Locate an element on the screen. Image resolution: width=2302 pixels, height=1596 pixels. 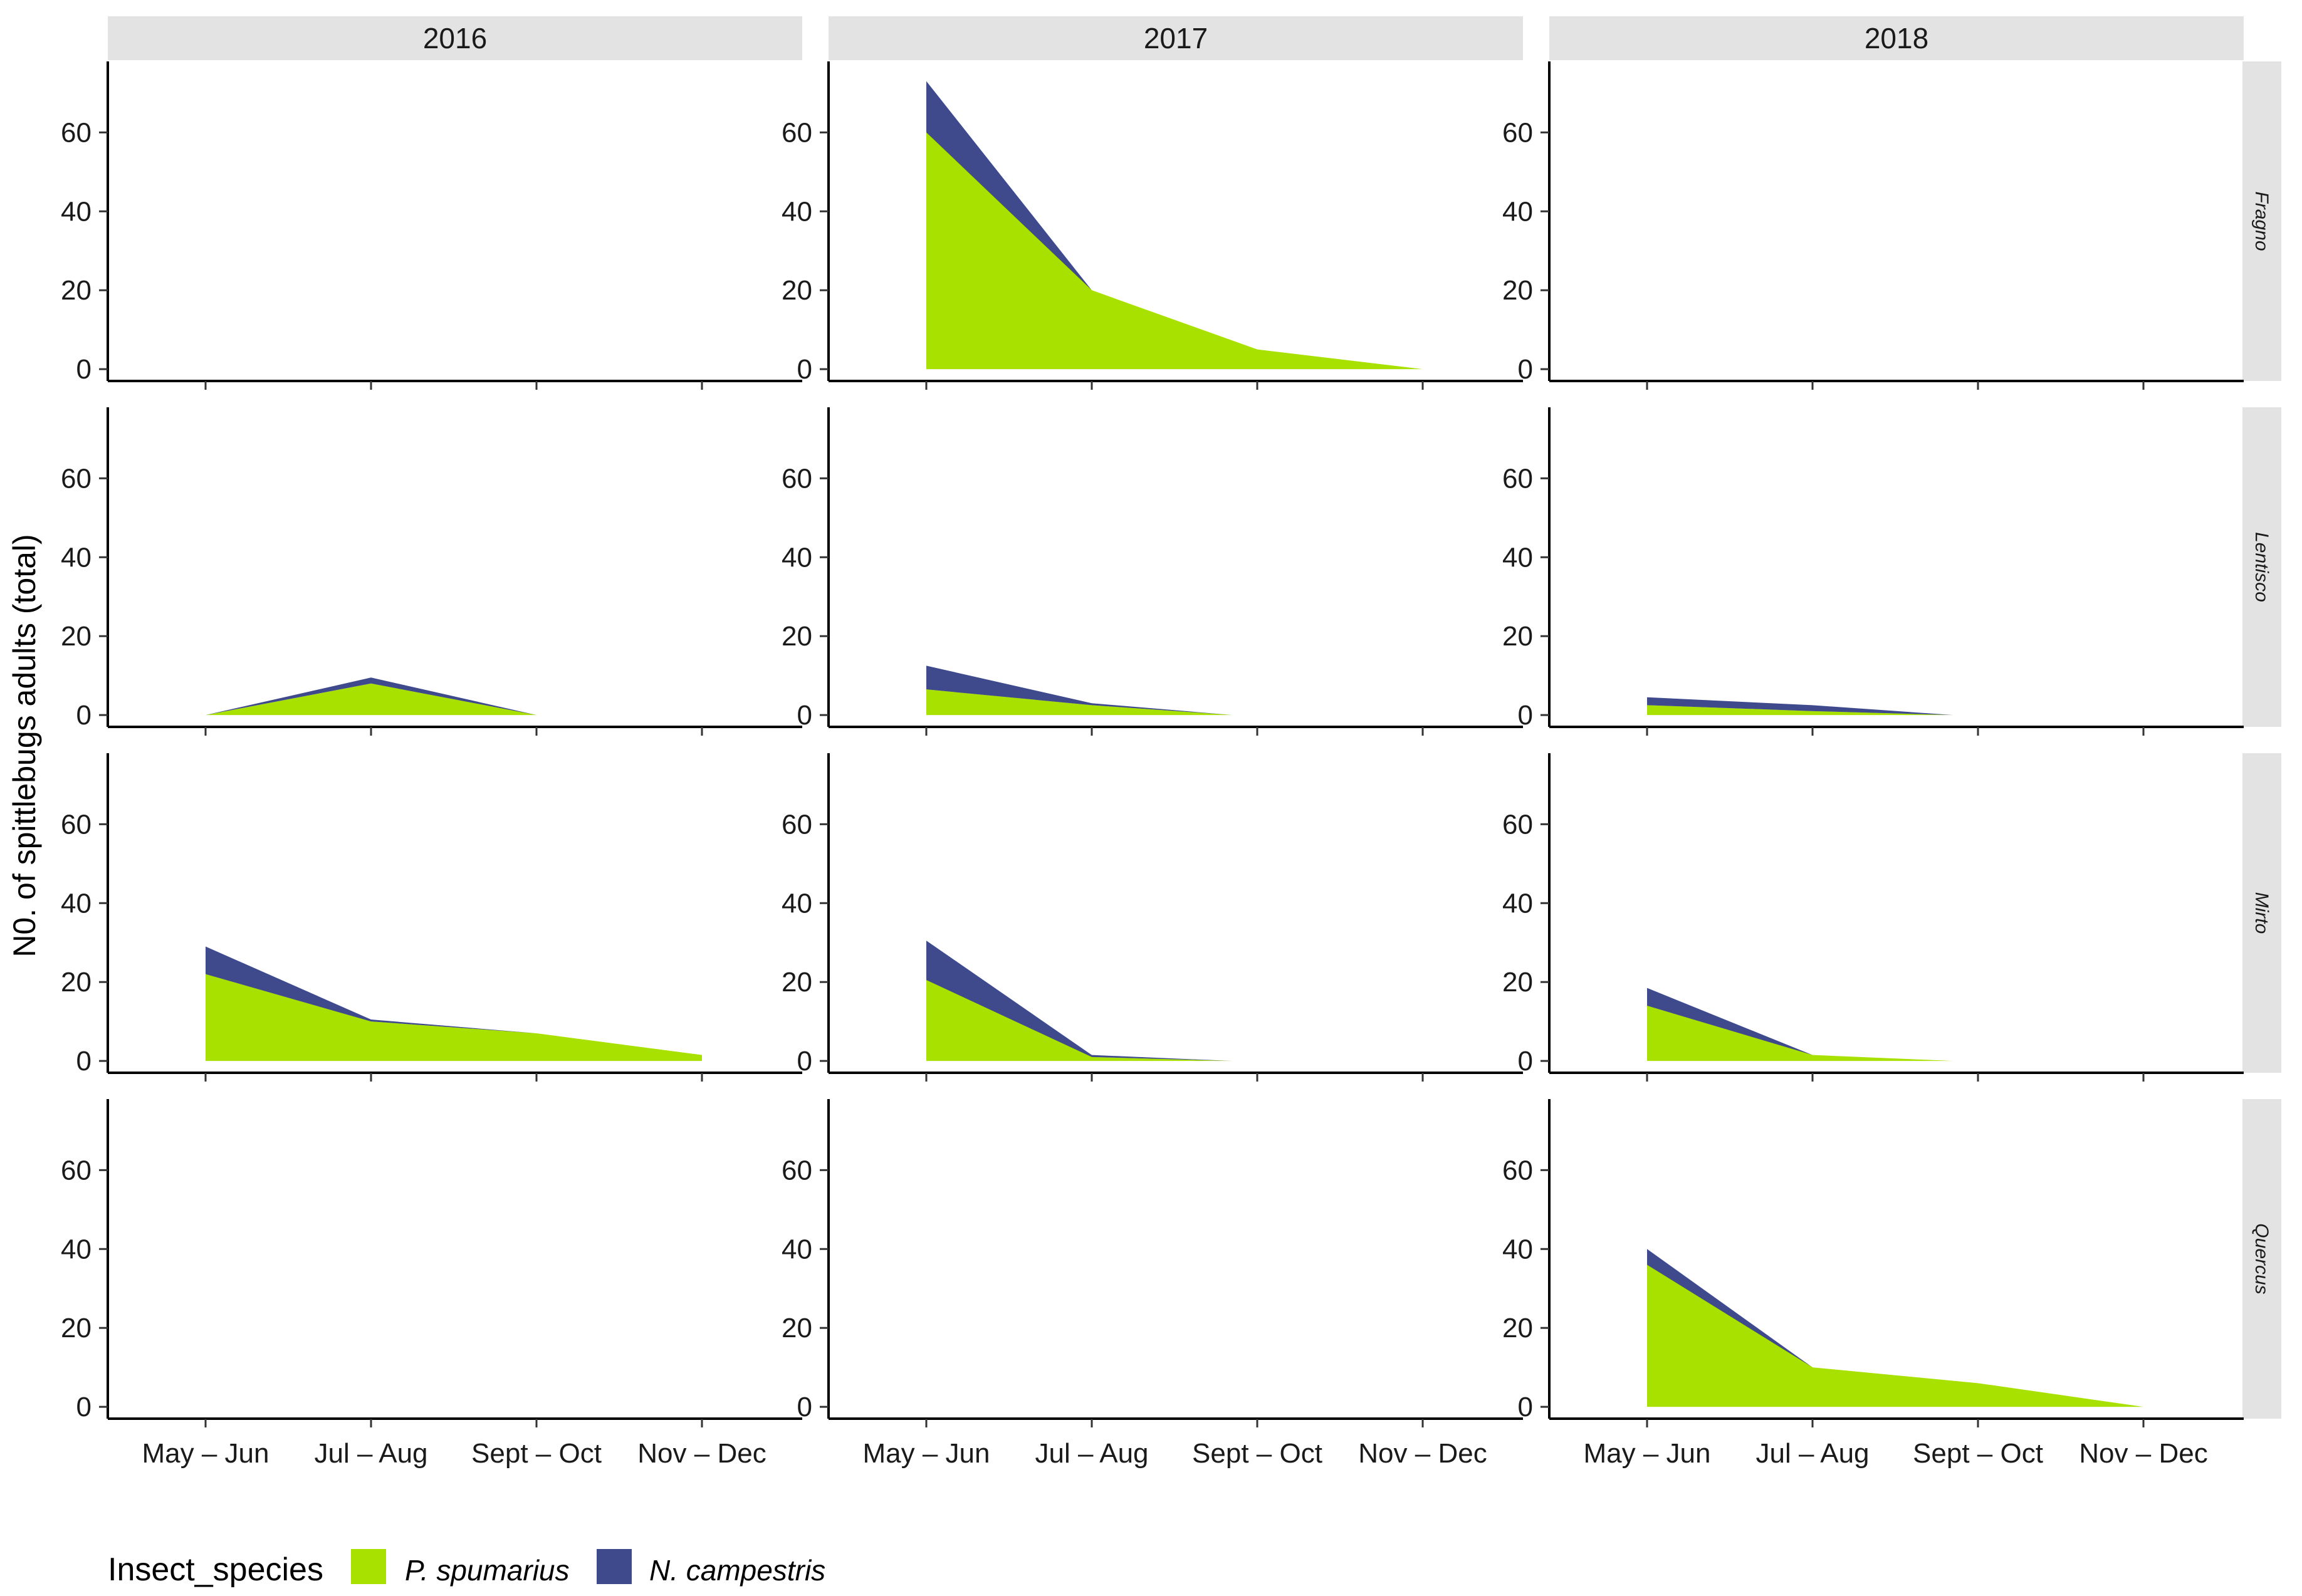
strip-col-label-2016: 2016 is located at coordinates (455, 38).